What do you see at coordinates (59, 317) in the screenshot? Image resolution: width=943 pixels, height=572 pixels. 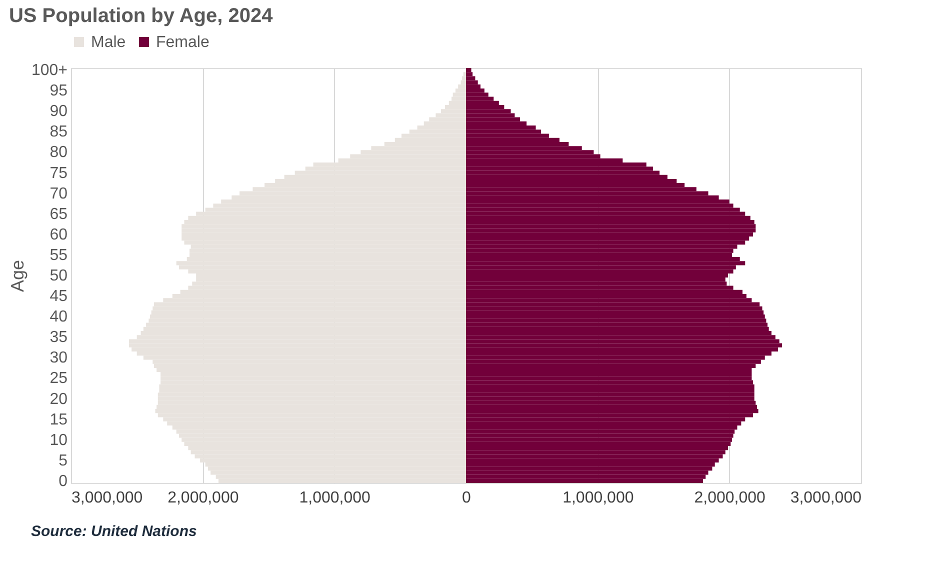 I see `y-tick-label: 40` at bounding box center [59, 317].